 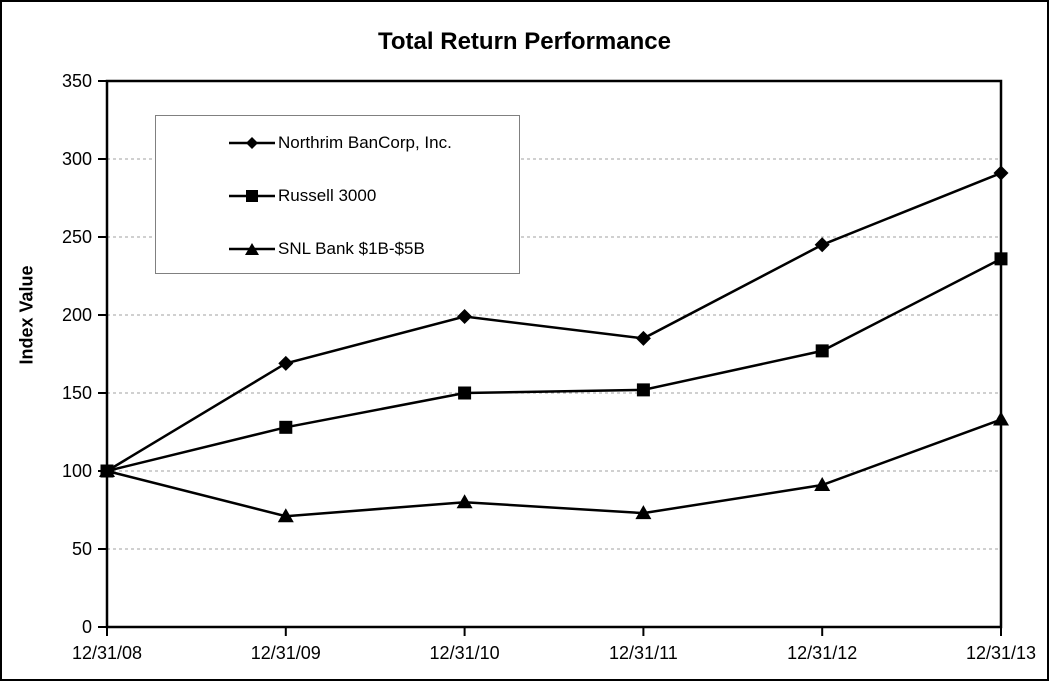 I want to click on y-tick-label: 0, so click(x=87, y=627).